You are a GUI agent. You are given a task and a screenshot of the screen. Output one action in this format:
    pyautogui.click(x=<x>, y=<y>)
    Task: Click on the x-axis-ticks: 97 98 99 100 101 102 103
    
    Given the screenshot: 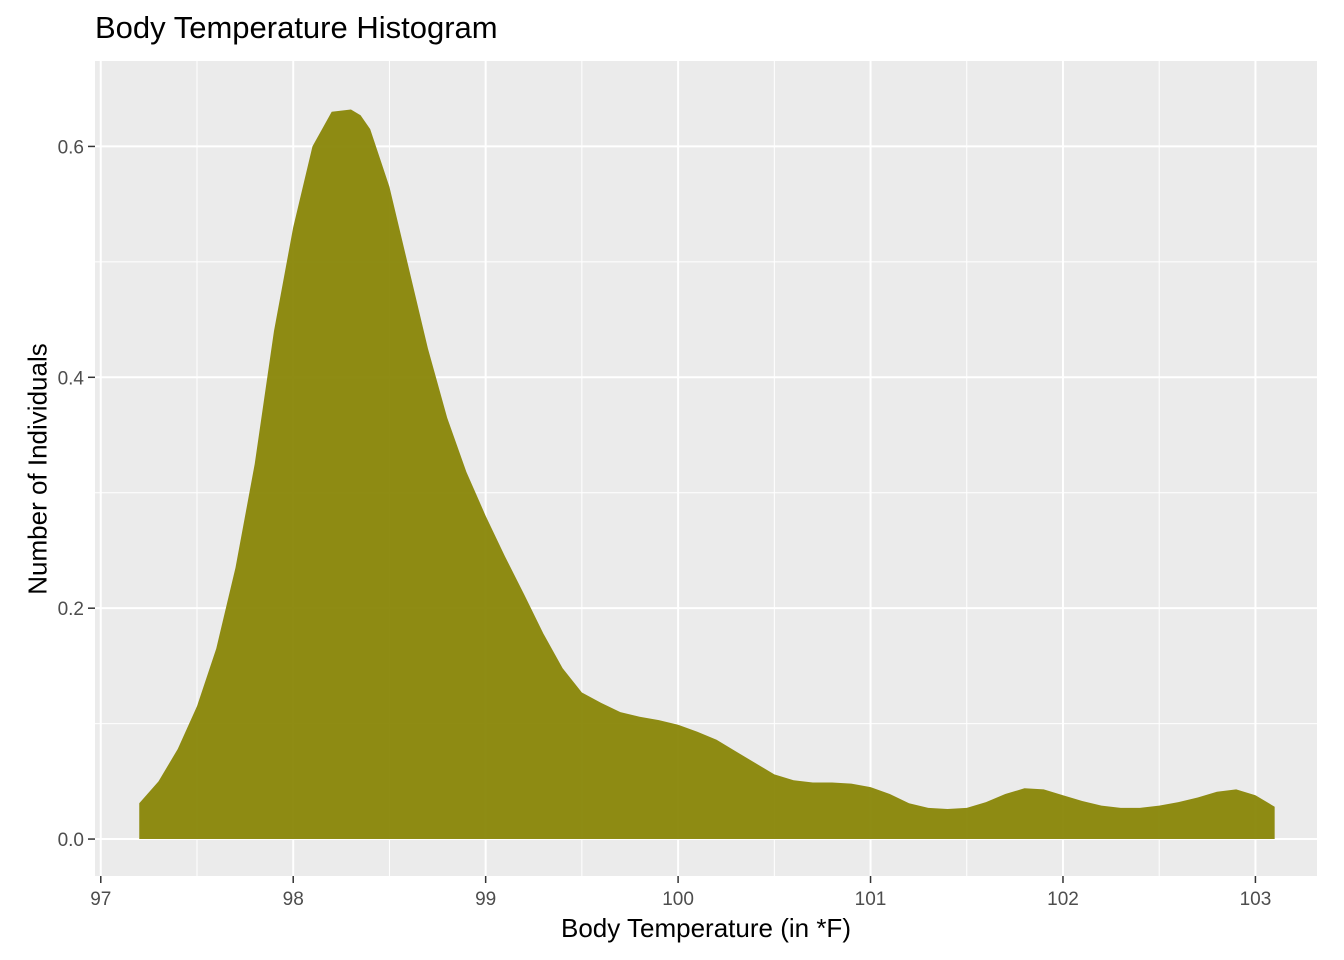 What is the action you would take?
    pyautogui.click(x=680, y=893)
    